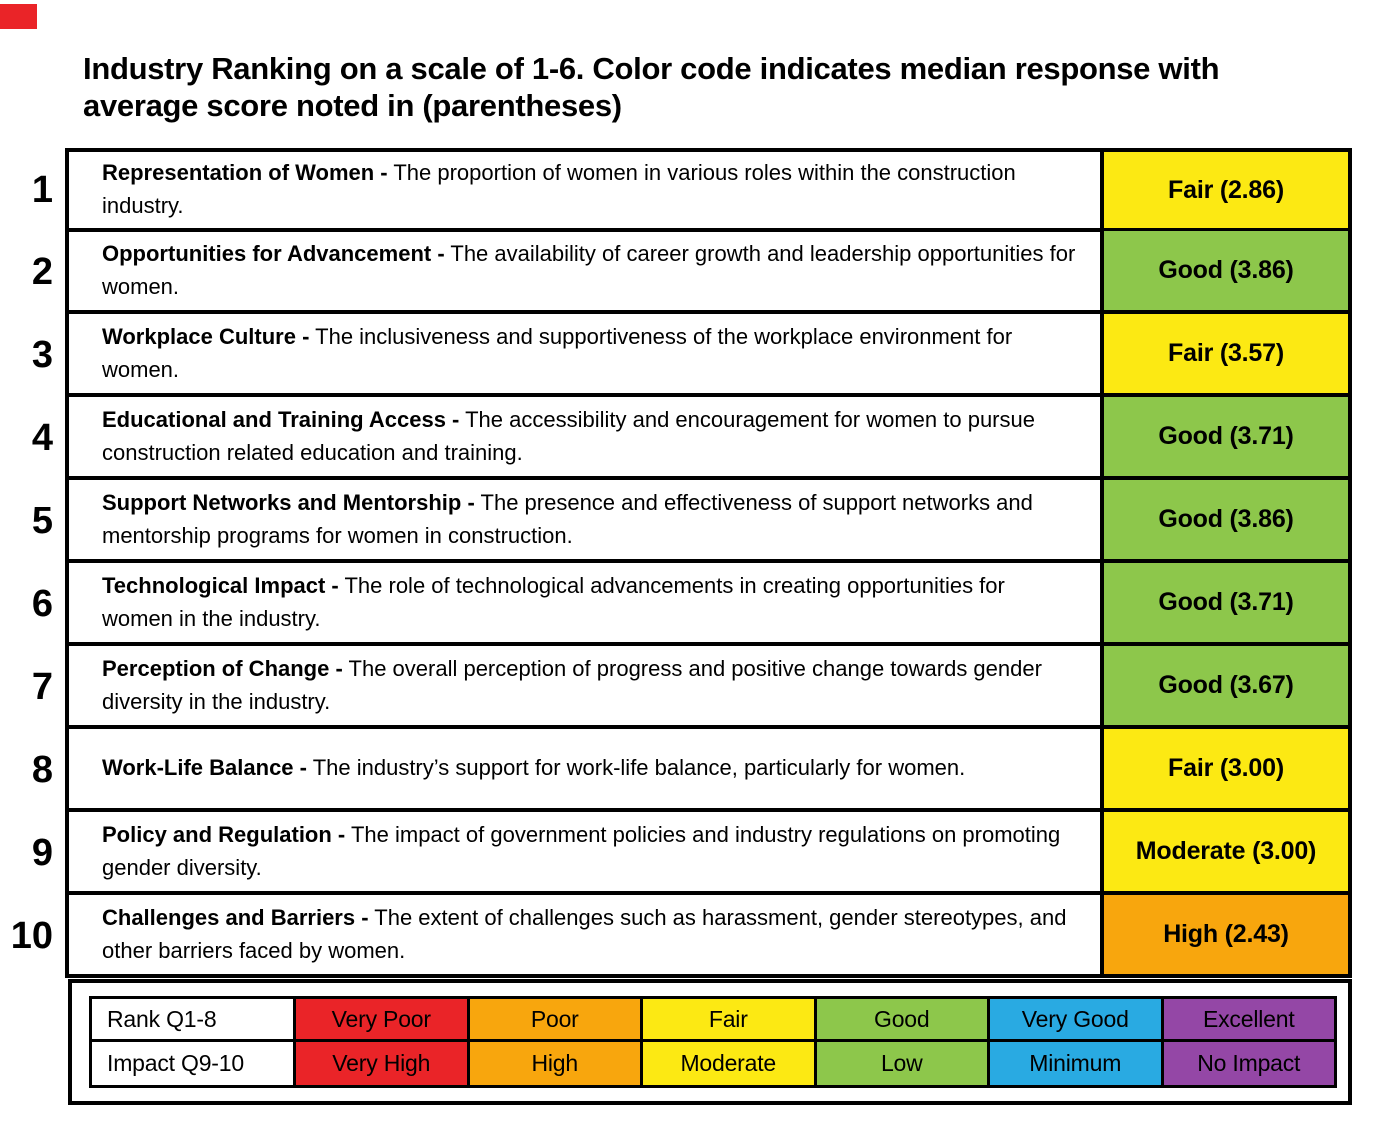 Image resolution: width=1400 pixels, height=1148 pixels. Describe the element at coordinates (42, 189) in the screenshot. I see `row-number: 1` at that location.